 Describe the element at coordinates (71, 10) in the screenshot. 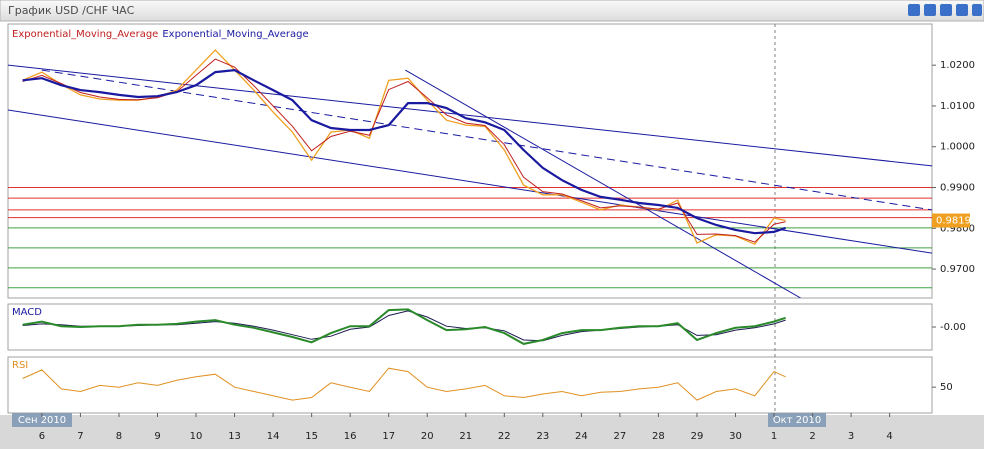

I see `window-title: График USD /CHF ЧАС` at that location.